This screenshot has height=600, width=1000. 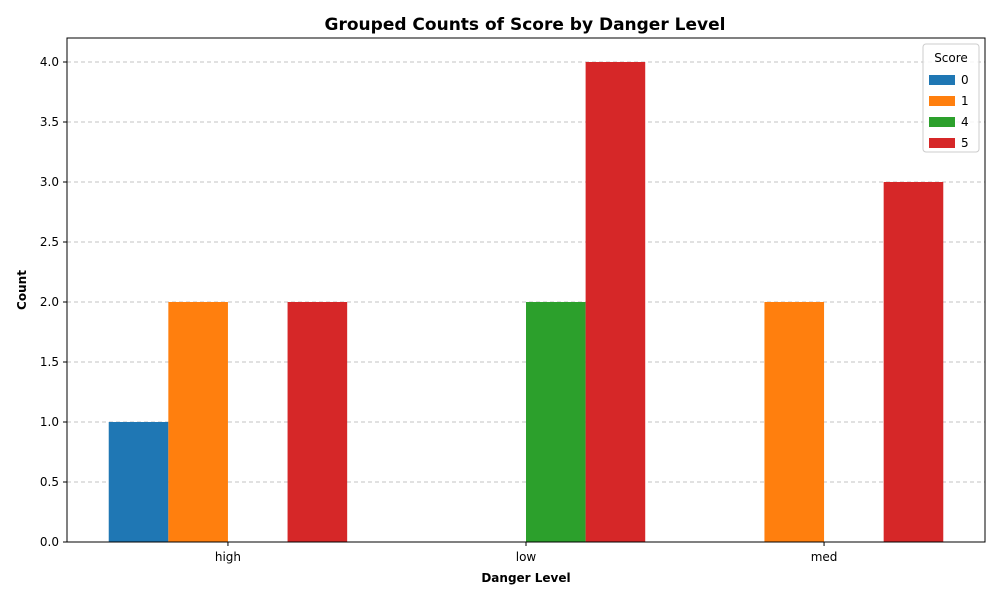 I want to click on x-tick-label-low: low, so click(x=526, y=557).